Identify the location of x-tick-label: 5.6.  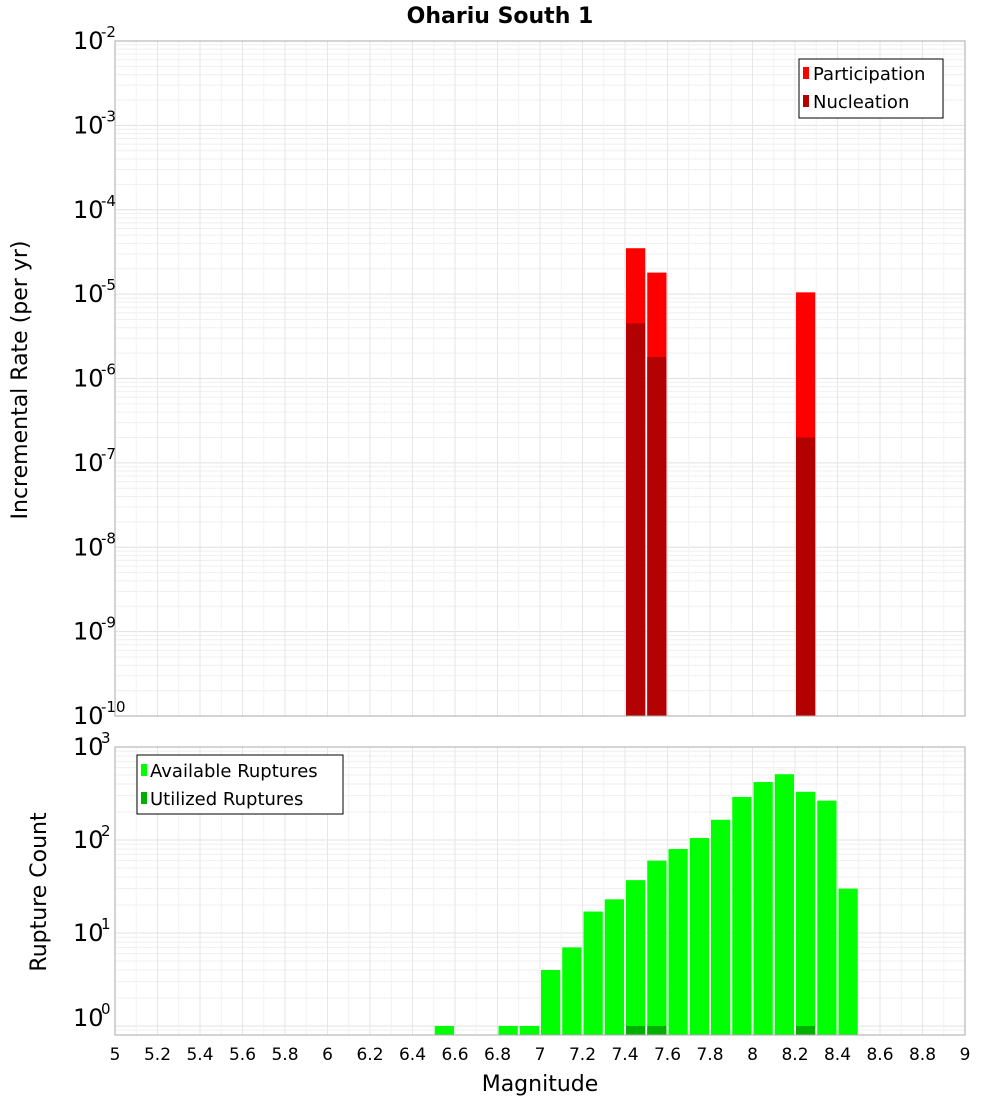
(242, 1055).